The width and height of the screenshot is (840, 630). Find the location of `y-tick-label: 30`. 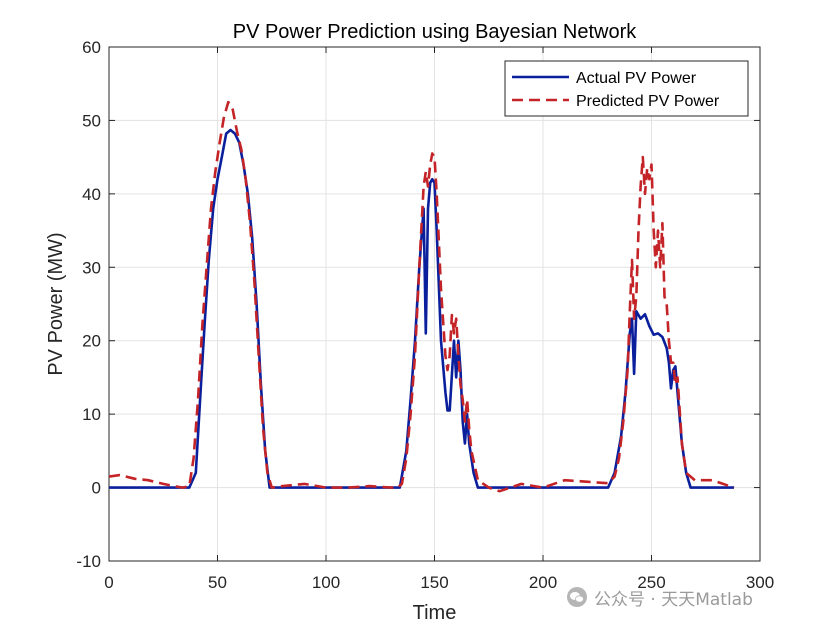

y-tick-label: 30 is located at coordinates (91, 267).